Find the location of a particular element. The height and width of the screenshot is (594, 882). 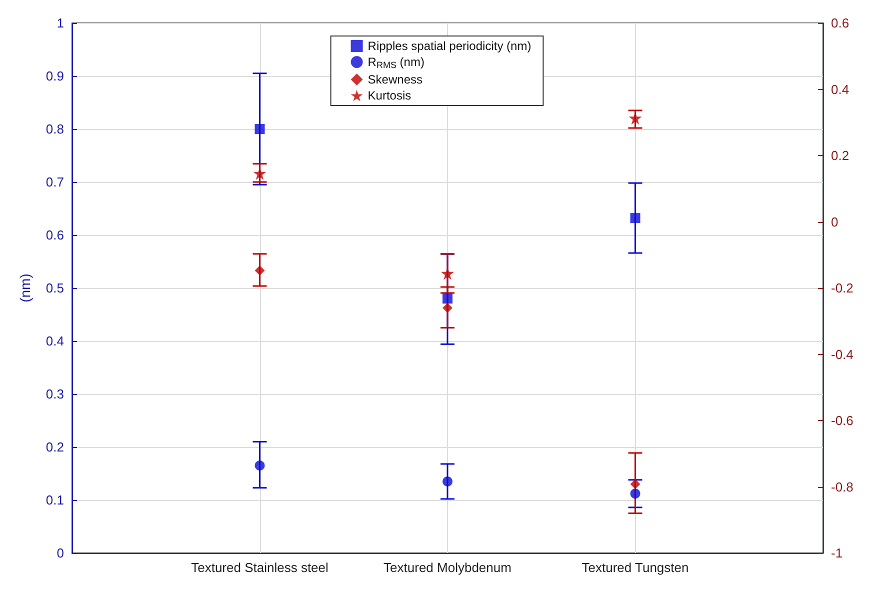

y-axis-title: (nm) is located at coordinates (25, 288).